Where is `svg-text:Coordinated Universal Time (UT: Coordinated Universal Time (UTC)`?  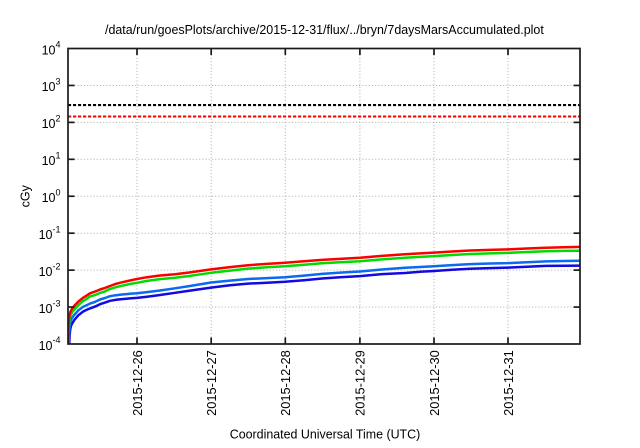 svg-text:Coordinated Universal Time (UT: Coordinated Universal Time (UTC) is located at coordinates (325, 435).